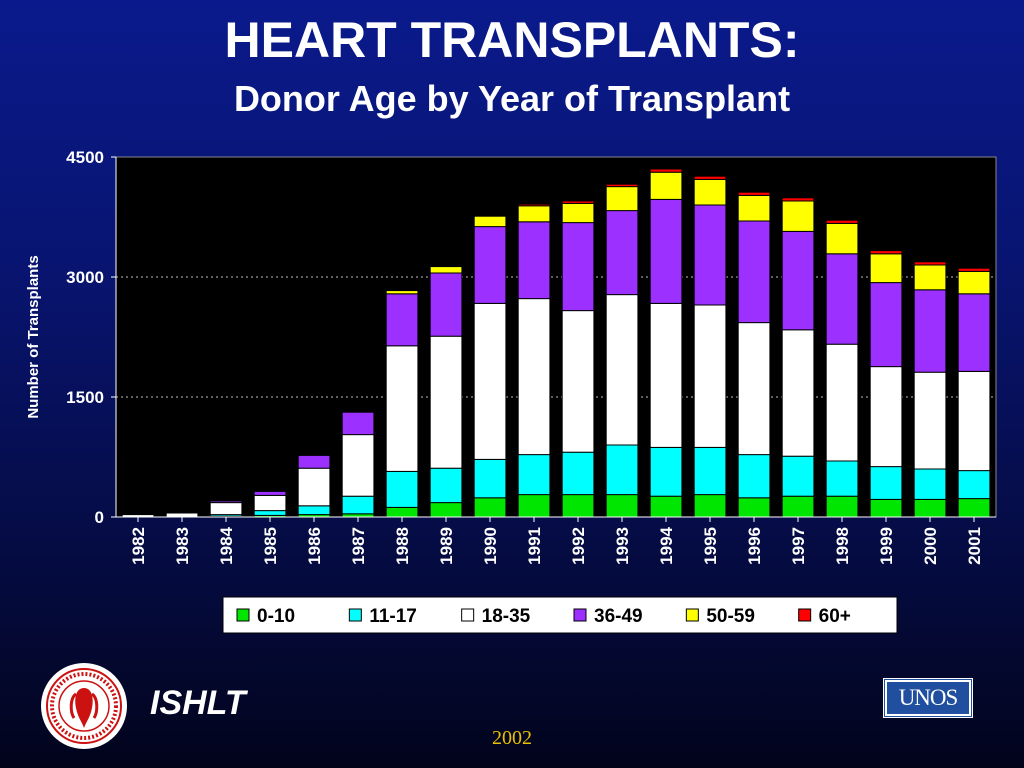 Image resolution: width=1024 pixels, height=768 pixels. What do you see at coordinates (930, 546) in the screenshot?
I see `x-tick-label: 2000` at bounding box center [930, 546].